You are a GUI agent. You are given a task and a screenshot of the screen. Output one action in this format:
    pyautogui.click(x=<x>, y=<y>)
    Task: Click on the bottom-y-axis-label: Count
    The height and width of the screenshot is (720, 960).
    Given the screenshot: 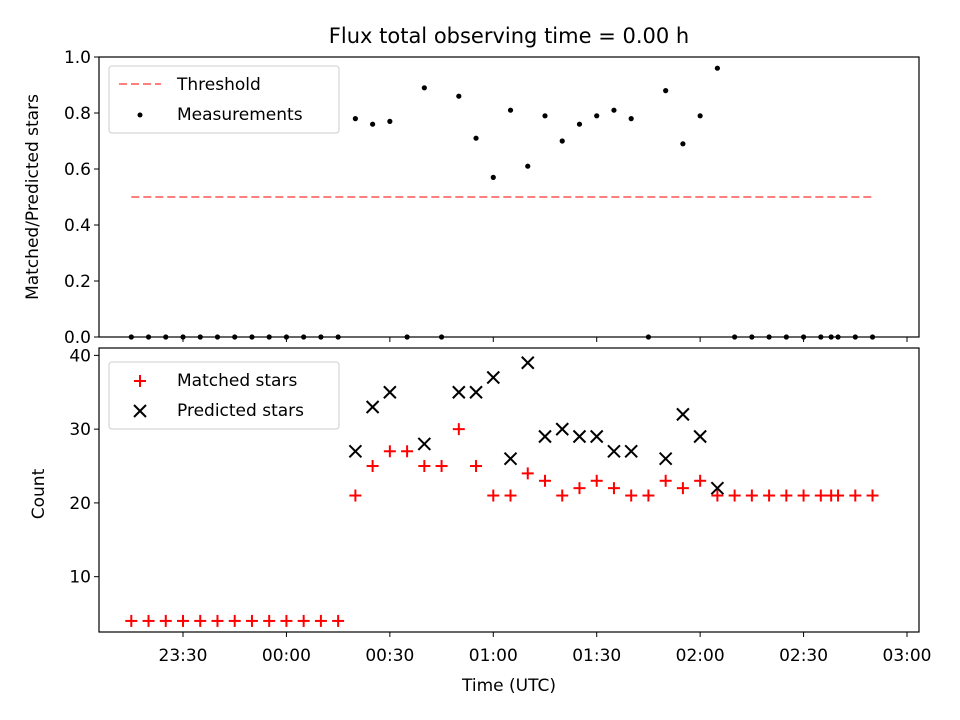 What is the action you would take?
    pyautogui.click(x=39, y=493)
    